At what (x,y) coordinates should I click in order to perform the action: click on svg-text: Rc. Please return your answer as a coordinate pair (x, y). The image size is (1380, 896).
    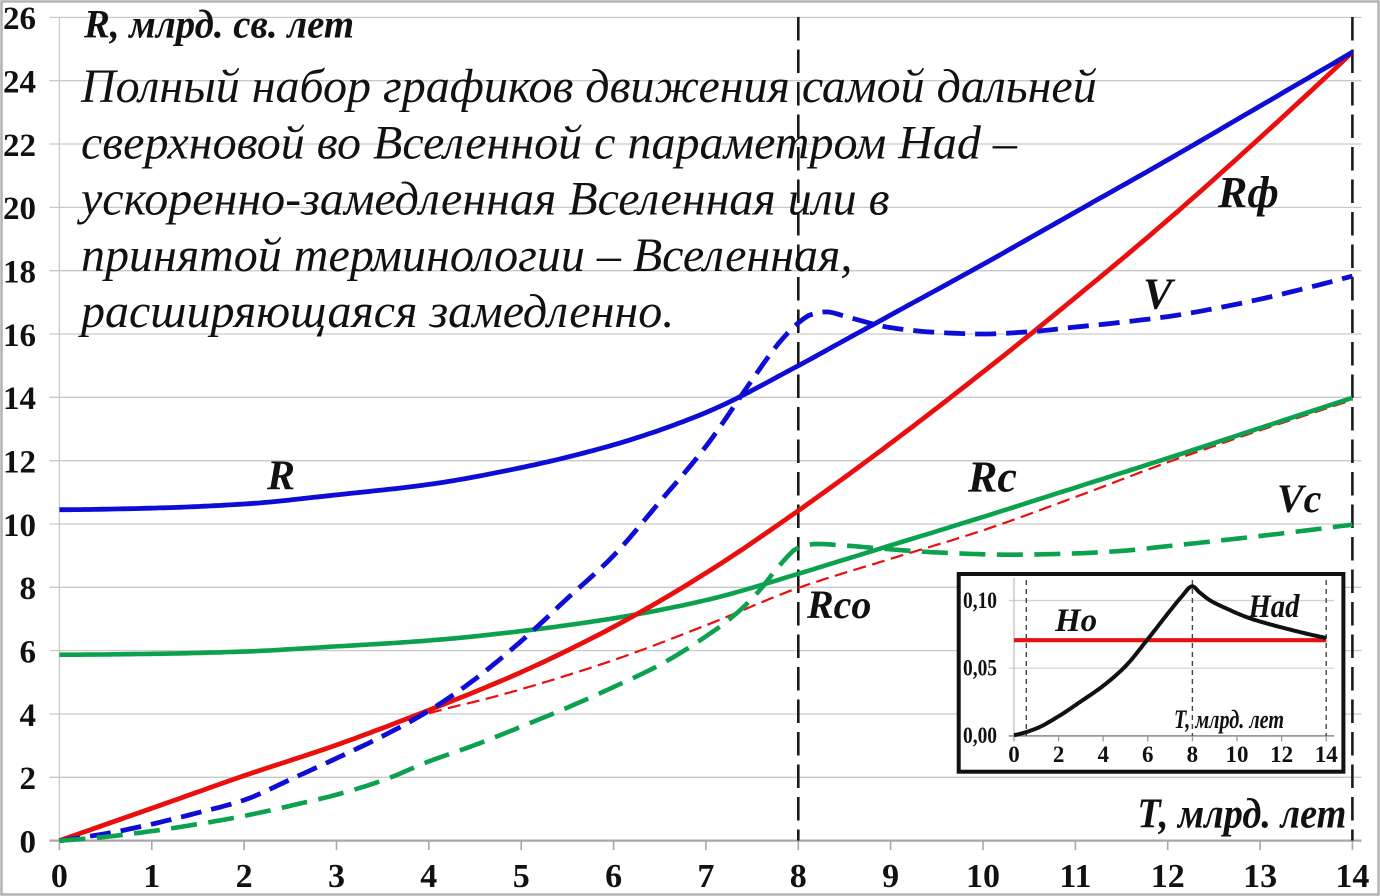
    Looking at the image, I should click on (992, 477).